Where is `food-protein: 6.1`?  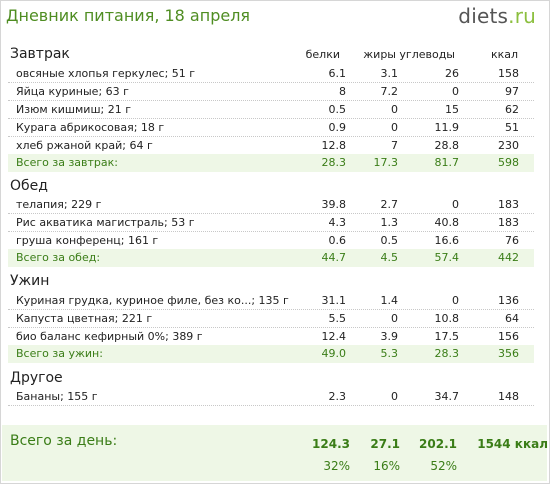
food-protein: 6.1 is located at coordinates (337, 73).